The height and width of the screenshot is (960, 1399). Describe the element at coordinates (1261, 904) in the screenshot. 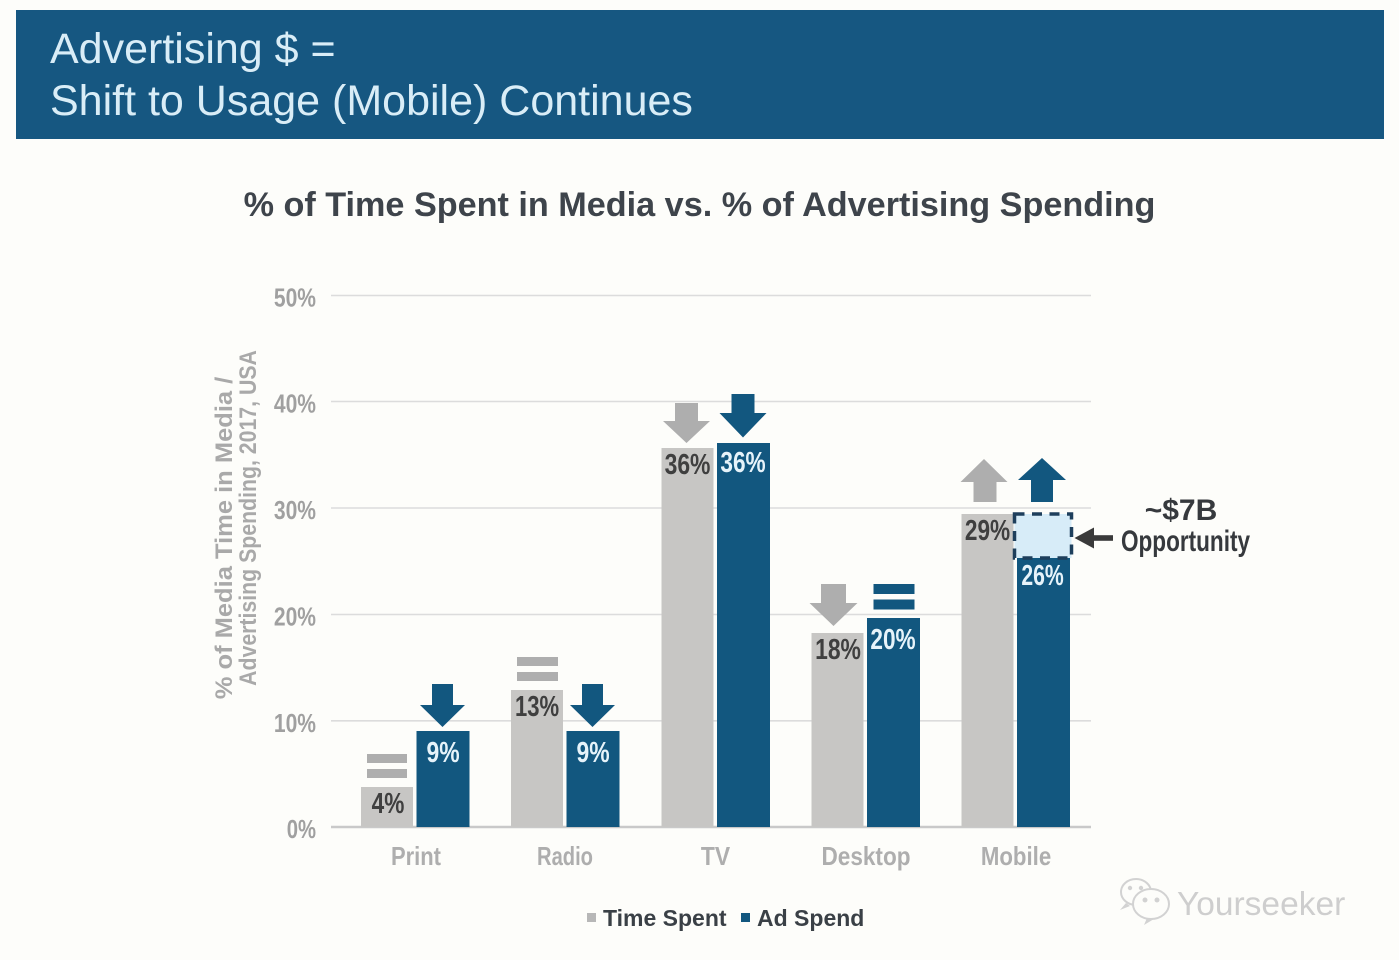

I see `svg-text: Yourseeker` at that location.